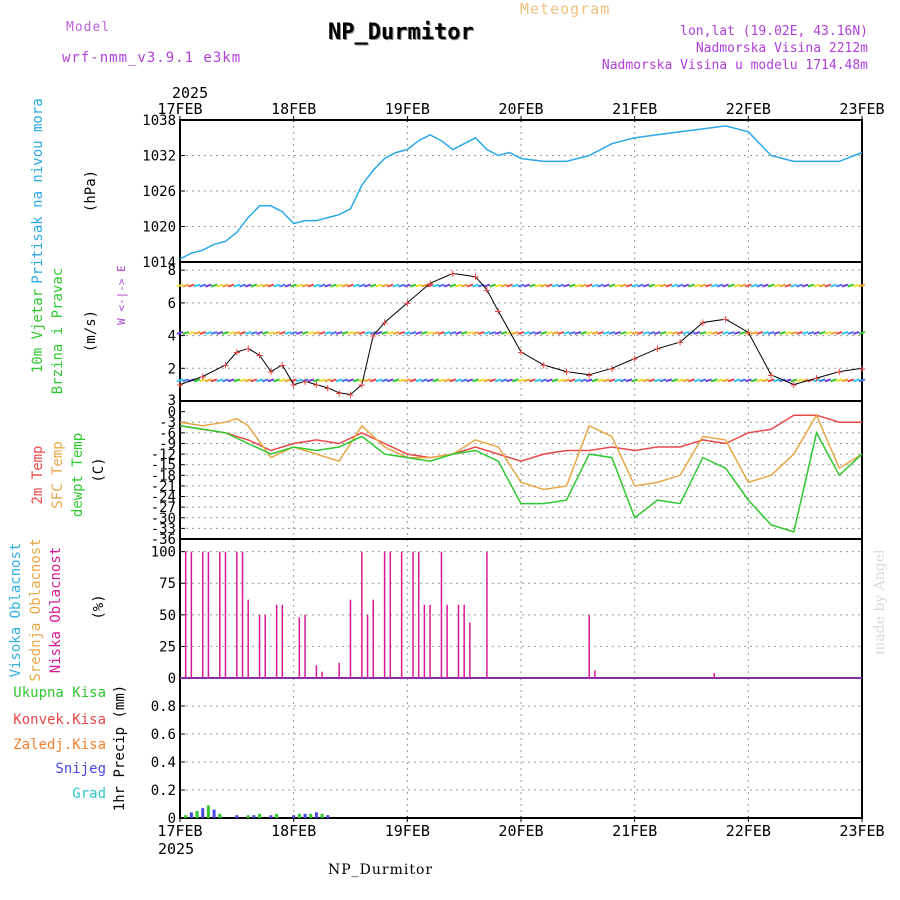 The width and height of the screenshot is (900, 900). Describe the element at coordinates (159, 263) in the screenshot. I see `y-tick-label: 1014` at that location.